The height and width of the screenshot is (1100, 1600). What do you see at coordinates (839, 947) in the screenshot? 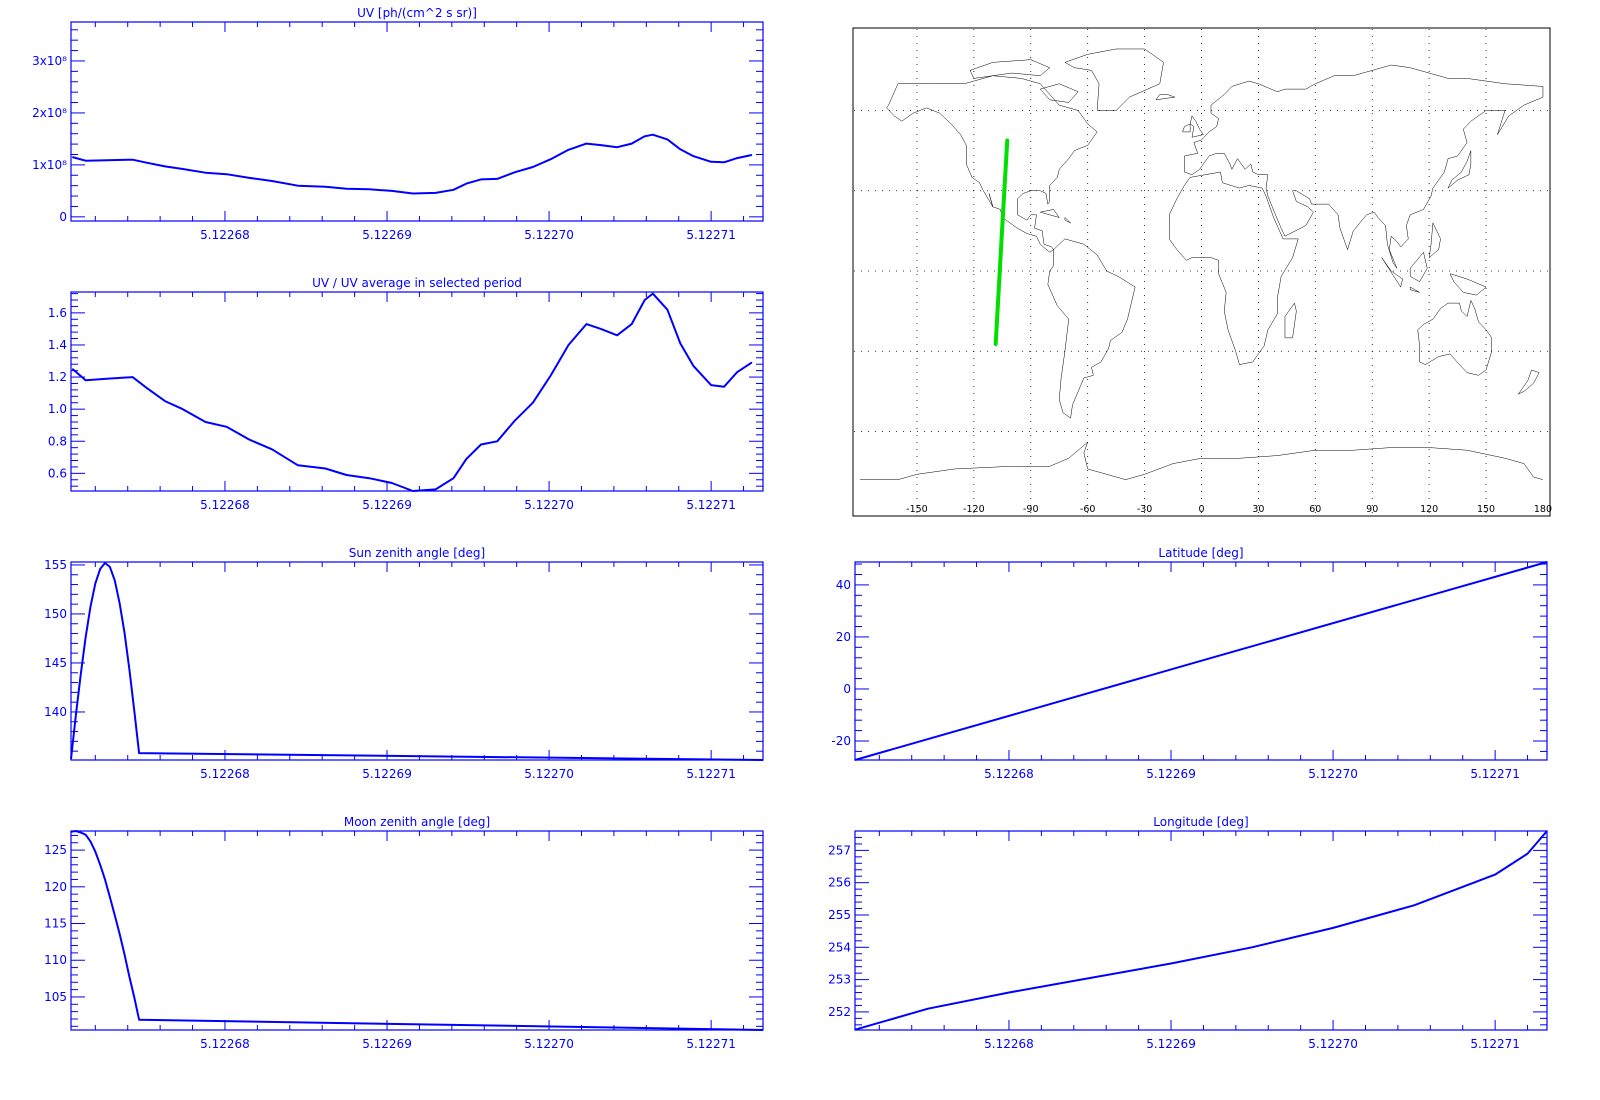
I see `y-tick-label: 254` at bounding box center [839, 947].